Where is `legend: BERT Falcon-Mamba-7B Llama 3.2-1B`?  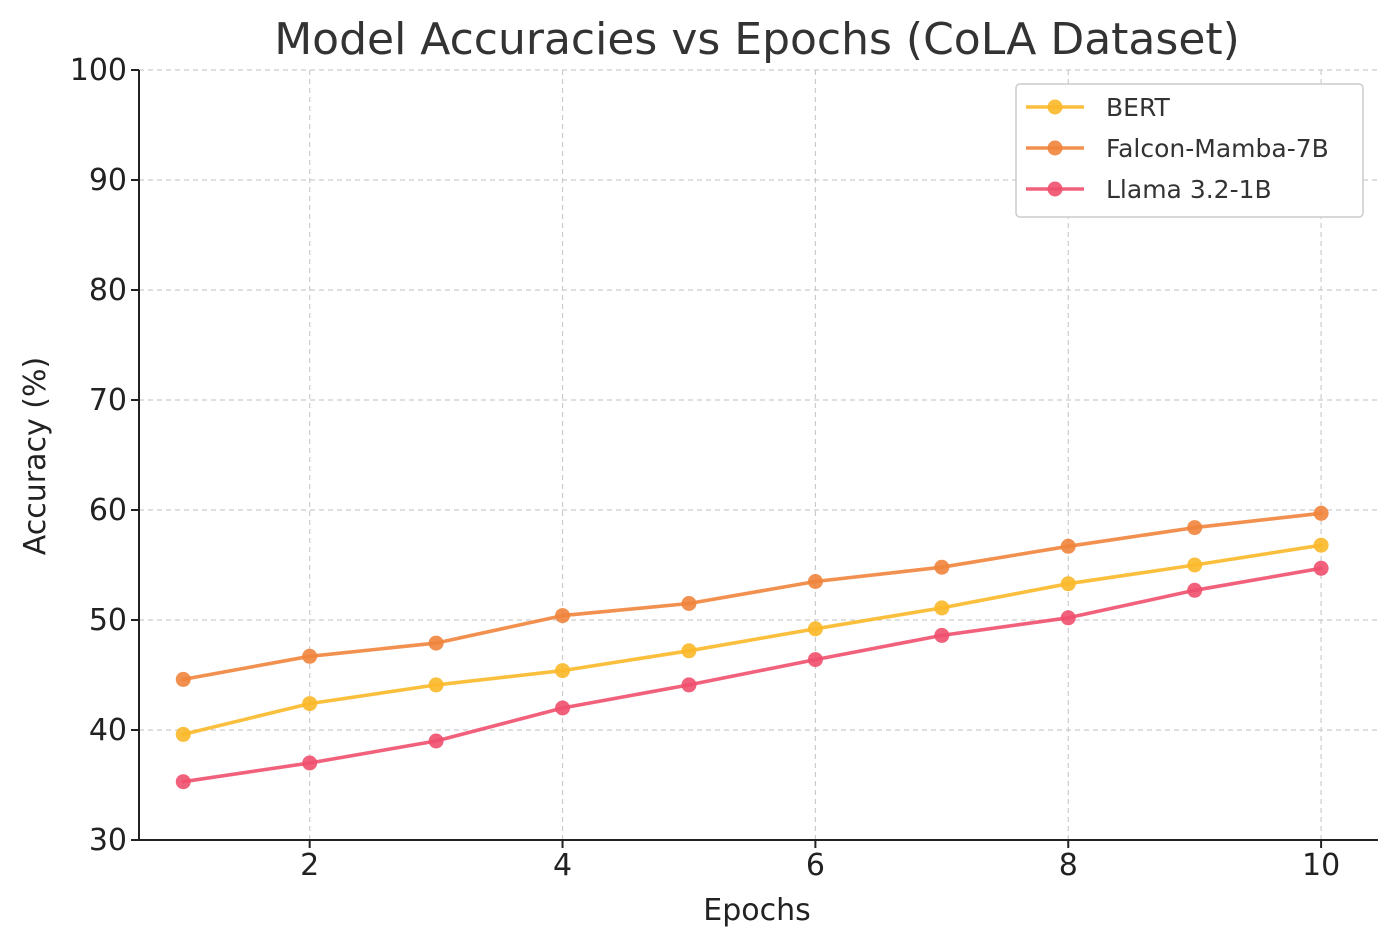 legend: BERT Falcon-Mamba-7B Llama 3.2-1B is located at coordinates (1189, 150).